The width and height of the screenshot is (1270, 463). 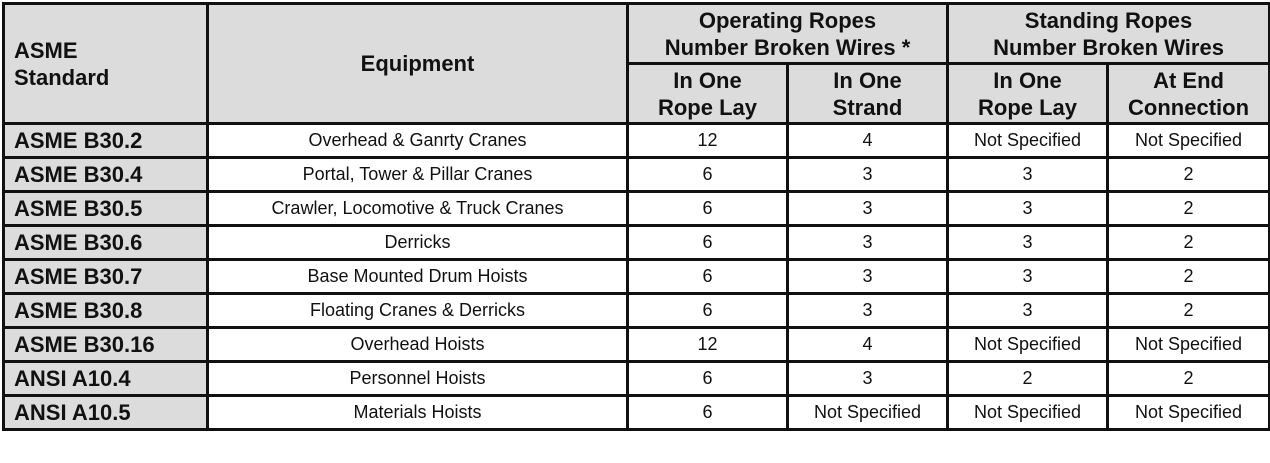 I want to click on equipment-cell: Derricks, so click(x=417, y=242).